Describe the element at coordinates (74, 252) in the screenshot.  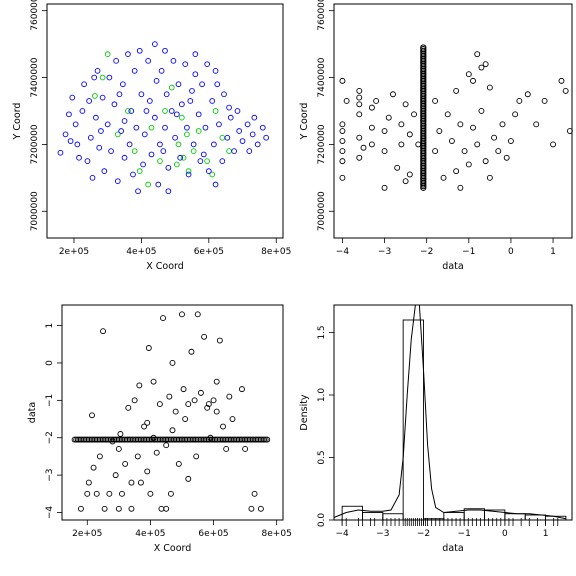
I see `p1-xtick-label: 2e+05` at that location.